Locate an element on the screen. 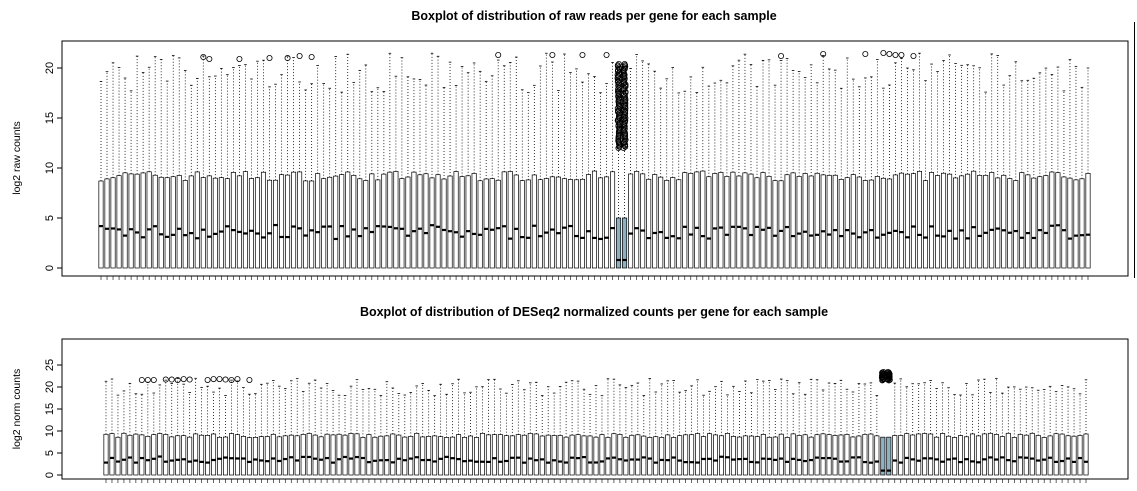 The width and height of the screenshot is (1137, 491). normalized-counts-x-axis is located at coordinates (596, 481).